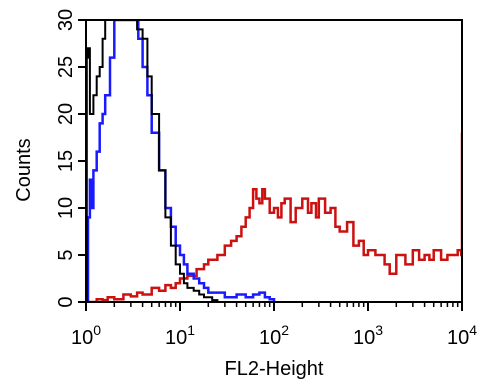 This screenshot has height=385, width=481. I want to click on x-tick-label: 10³, so click(368, 335).